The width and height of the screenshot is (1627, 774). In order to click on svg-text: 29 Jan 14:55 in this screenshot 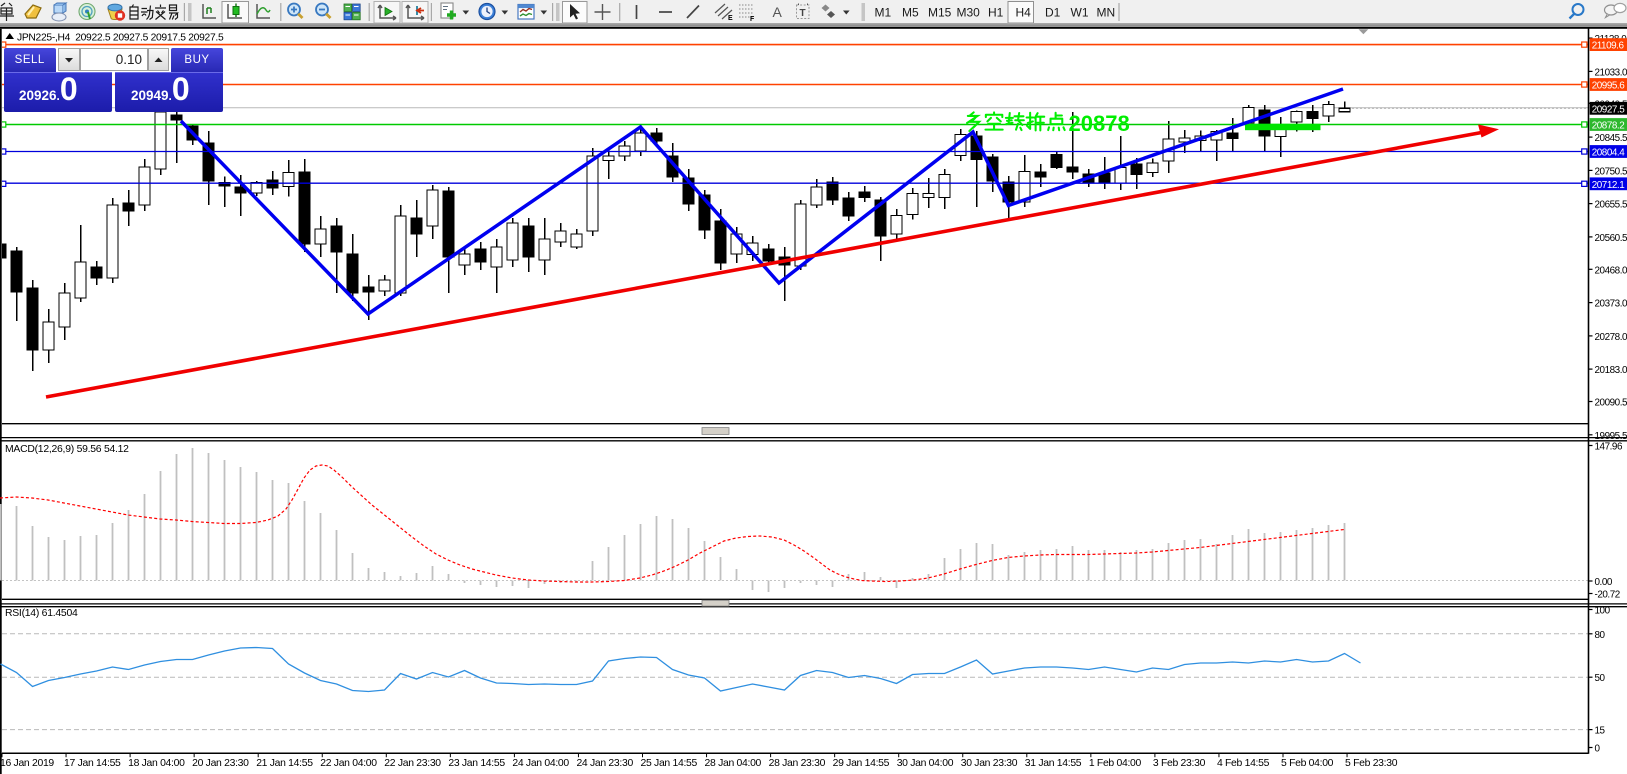, I will do `click(861, 763)`.